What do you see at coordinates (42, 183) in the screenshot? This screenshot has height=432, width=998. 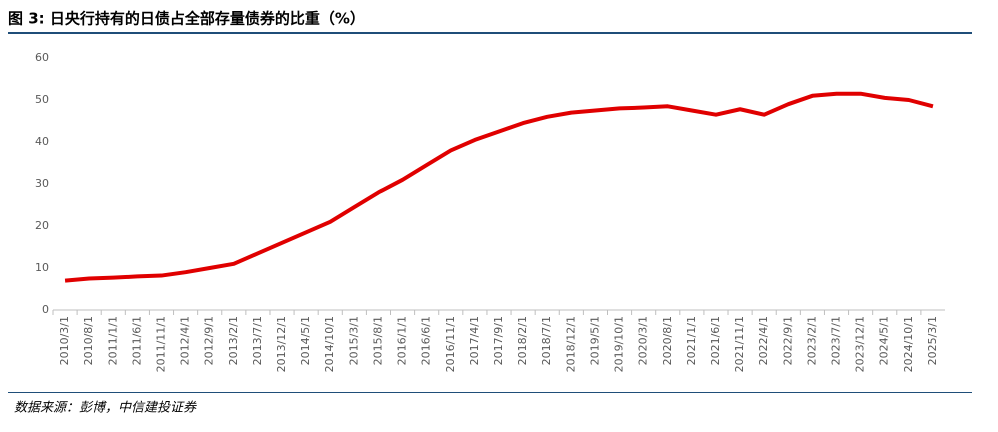 I see `y-tick-label: 30` at bounding box center [42, 183].